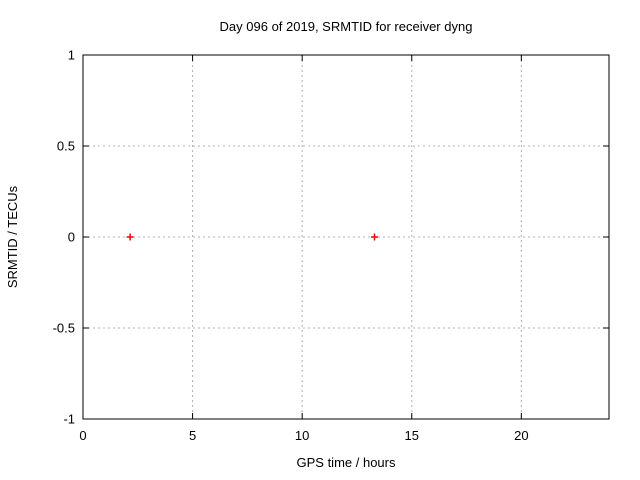 The width and height of the screenshot is (640, 480). What do you see at coordinates (412, 435) in the screenshot?
I see `x-tick-label: 15` at bounding box center [412, 435].